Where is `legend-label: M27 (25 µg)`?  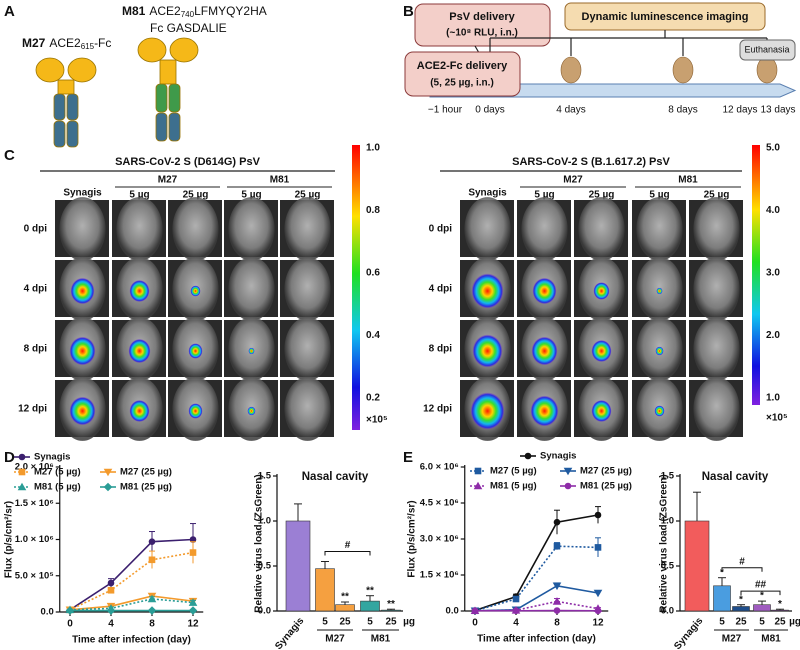
legend-label: M27 (25 µg) is located at coordinates (146, 472).